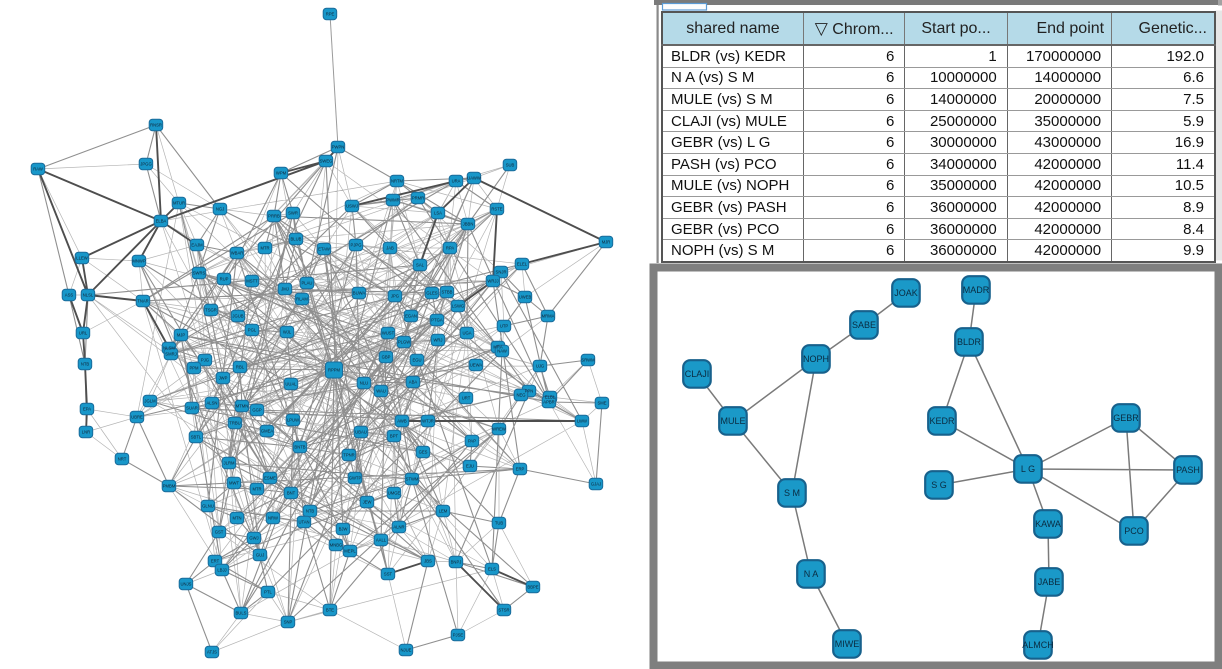 The height and width of the screenshot is (669, 1222). What do you see at coordinates (348, 455) in the screenshot?
I see `svg-text: TPNR` at bounding box center [348, 455].